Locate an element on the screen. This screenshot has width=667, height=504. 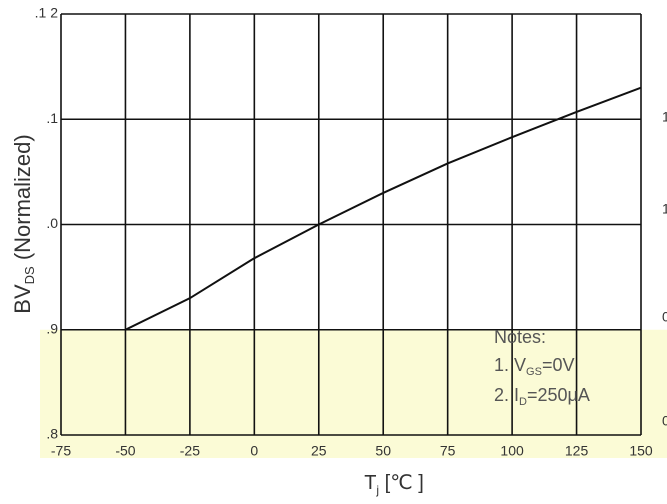
notes-title: Notes: is located at coordinates (520, 337).